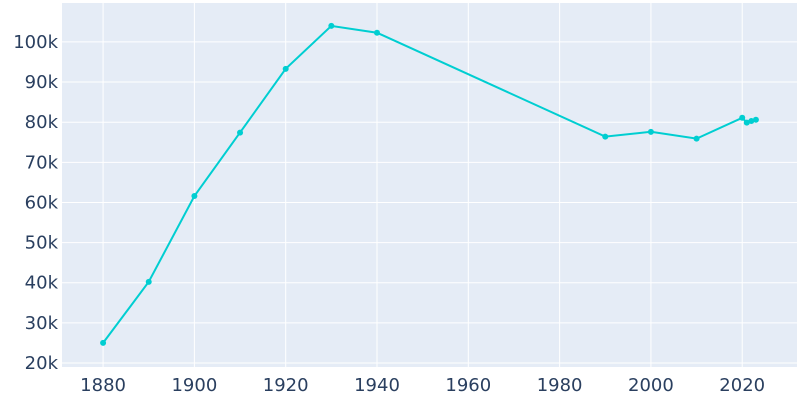  I want to click on x-tick-label: 1980, so click(560, 385).